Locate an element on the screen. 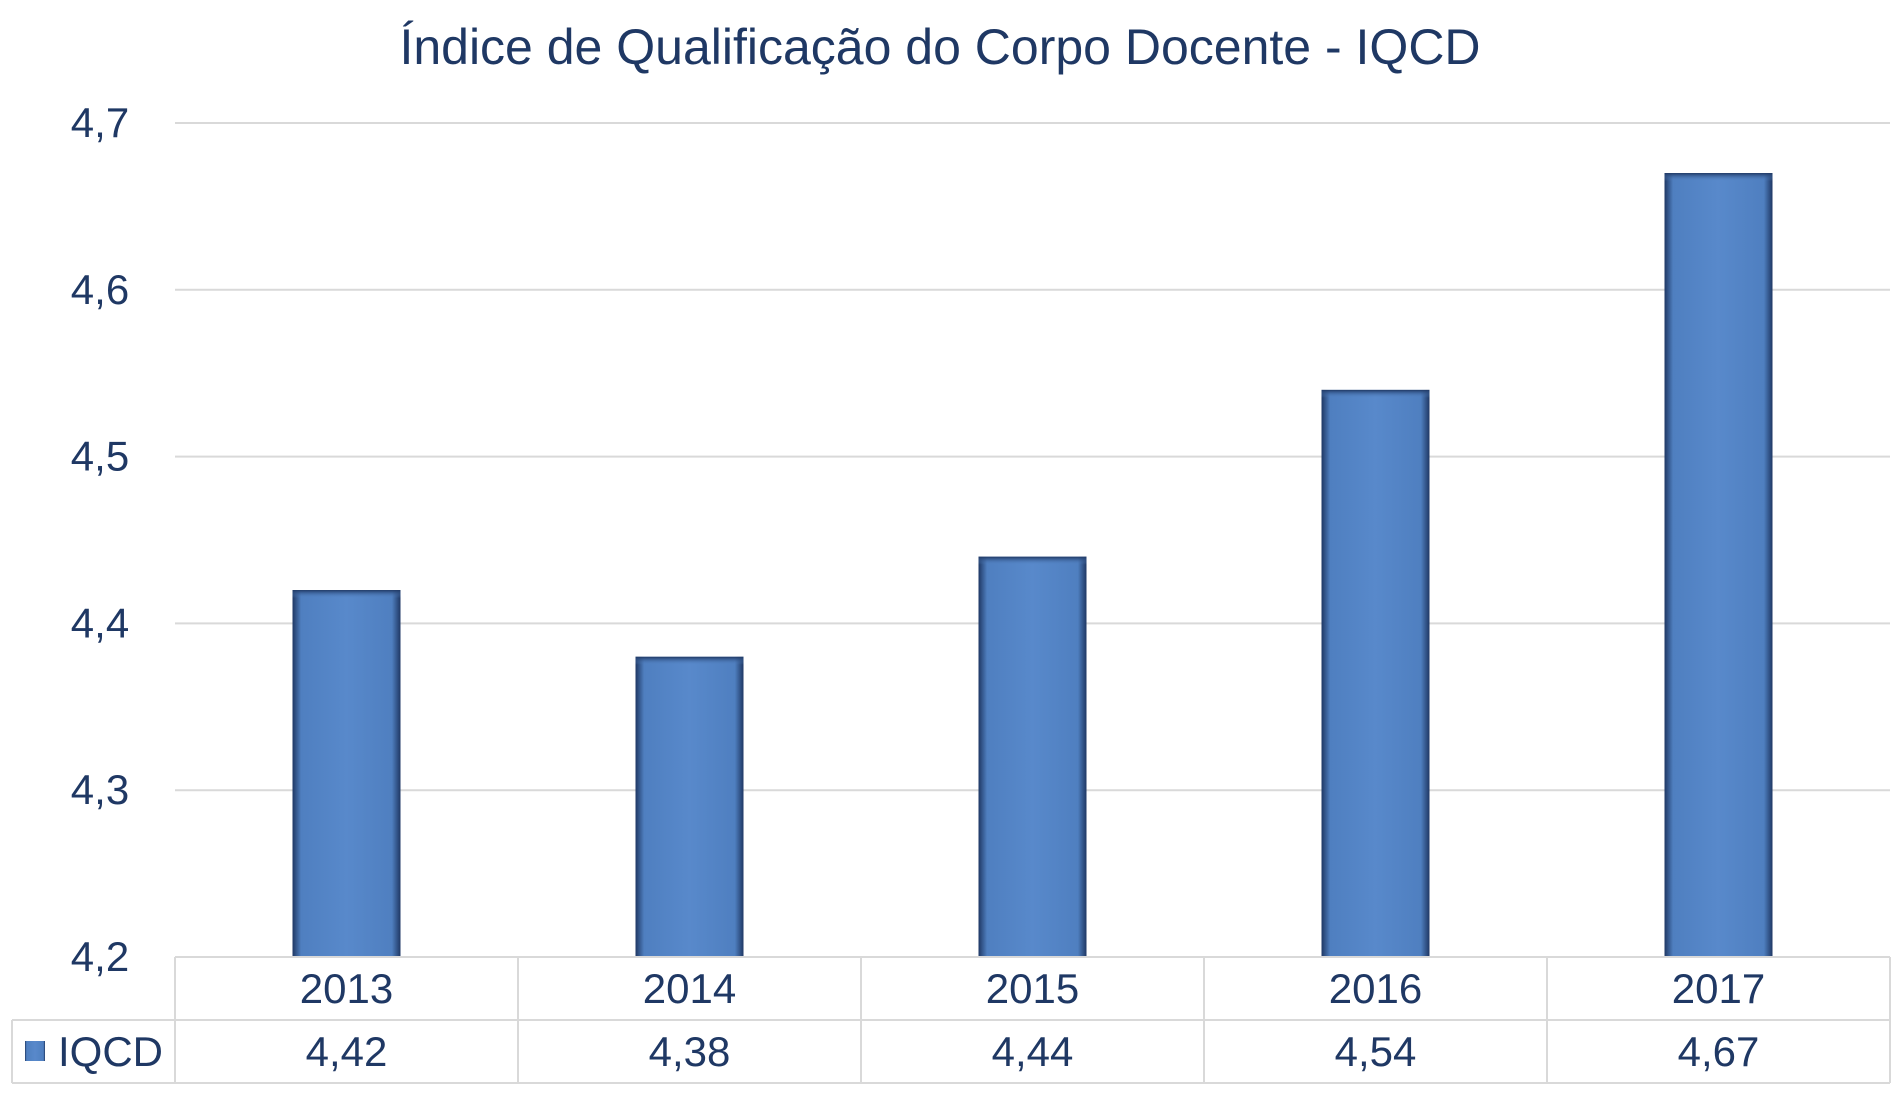 The image size is (1902, 1094). x-category-label: 2016 is located at coordinates (1375, 988).